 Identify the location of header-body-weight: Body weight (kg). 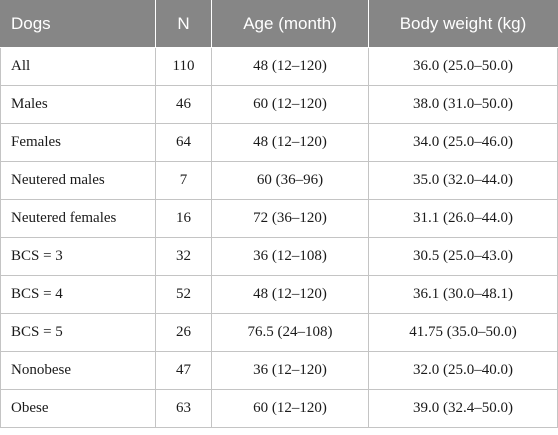
(463, 24).